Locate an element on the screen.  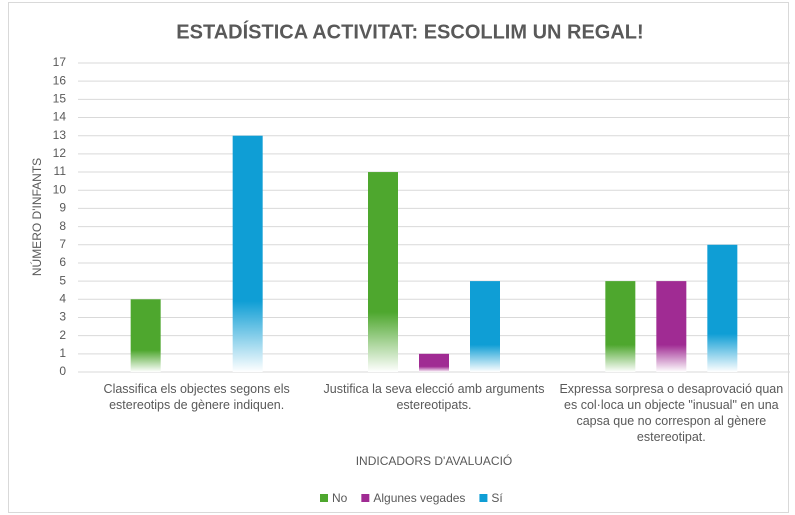
y-tick-label: 6 is located at coordinates (62, 262).